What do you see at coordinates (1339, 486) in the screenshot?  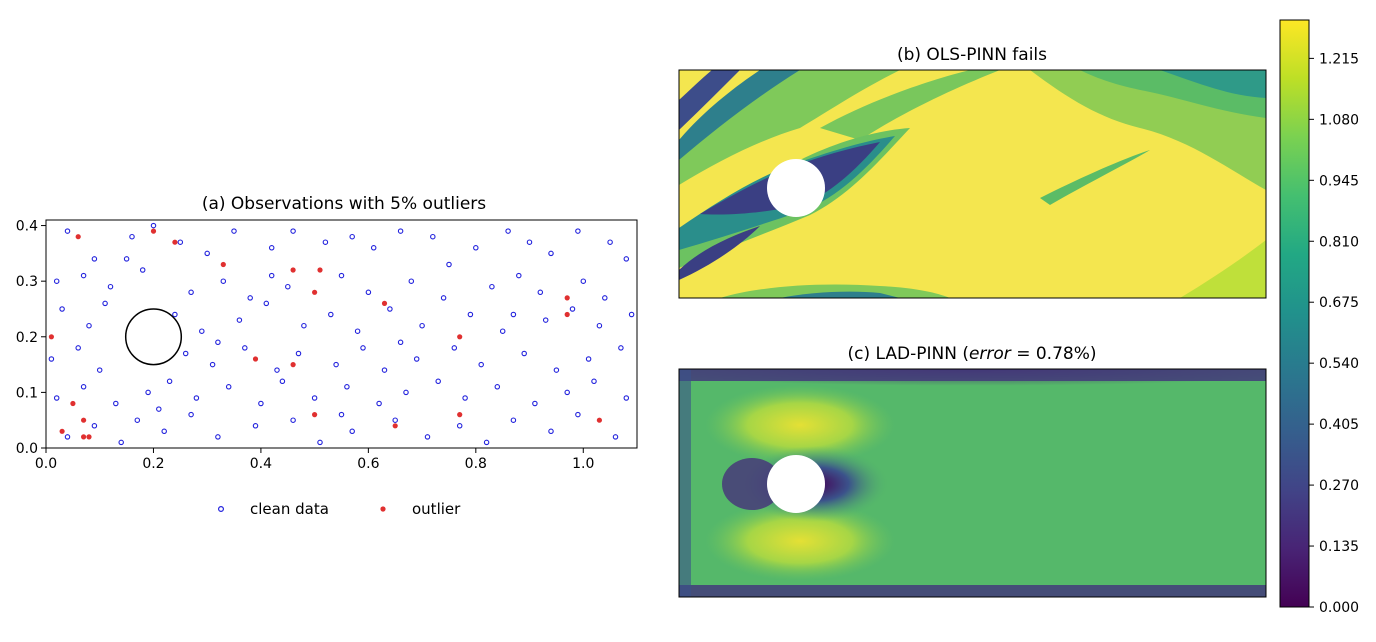 I see `colorbar-tick-label: 0.270` at bounding box center [1339, 486].